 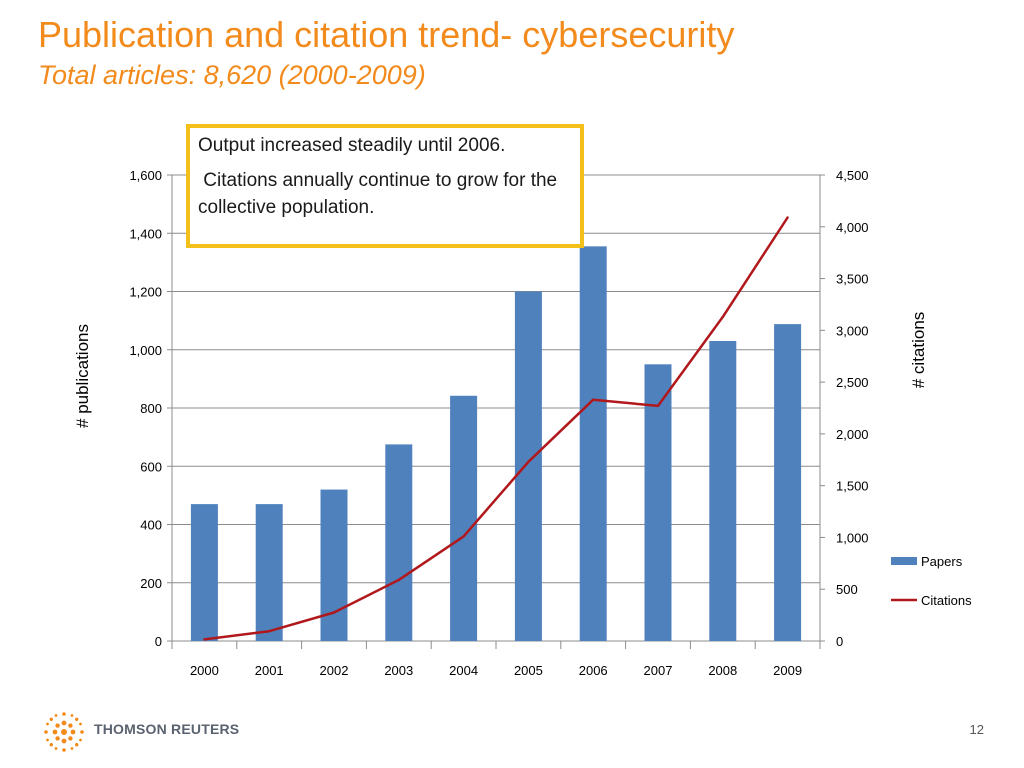 What do you see at coordinates (145, 350) in the screenshot?
I see `y-tick-label: 1,000` at bounding box center [145, 350].